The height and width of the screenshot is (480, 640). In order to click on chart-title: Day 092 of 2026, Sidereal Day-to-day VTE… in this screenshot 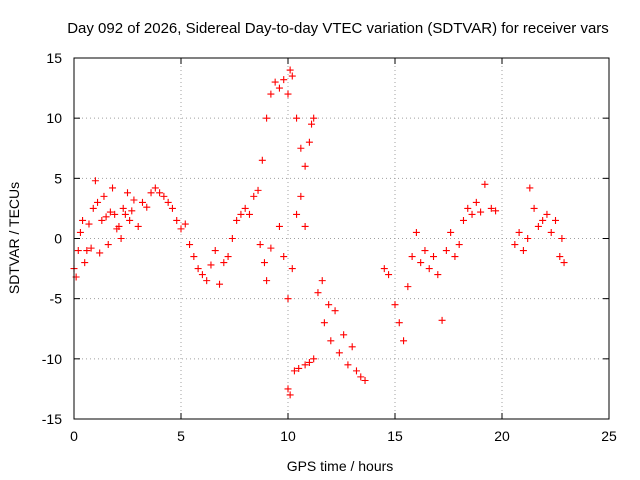, I will do `click(338, 28)`.